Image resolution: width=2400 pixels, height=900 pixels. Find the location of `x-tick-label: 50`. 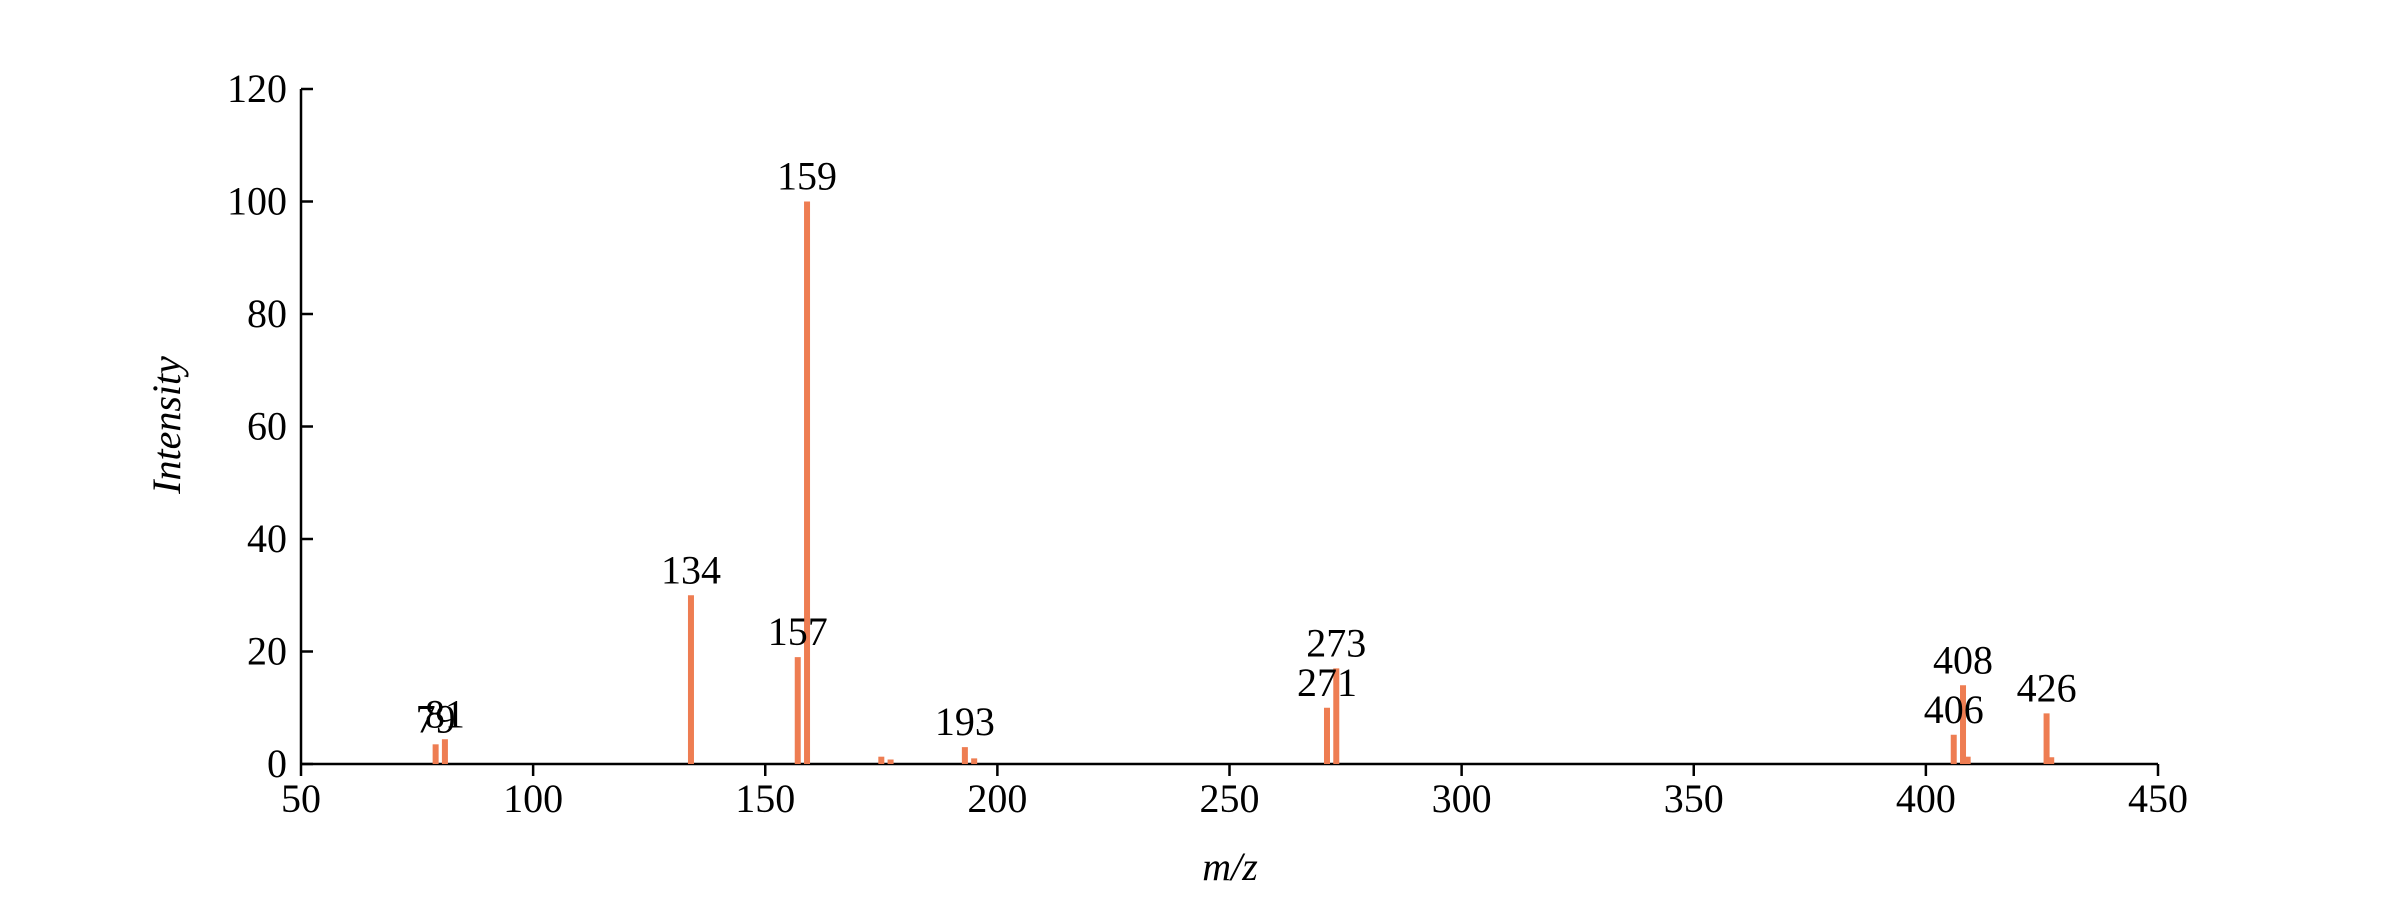

x-tick-label: 50 is located at coordinates (301, 798).